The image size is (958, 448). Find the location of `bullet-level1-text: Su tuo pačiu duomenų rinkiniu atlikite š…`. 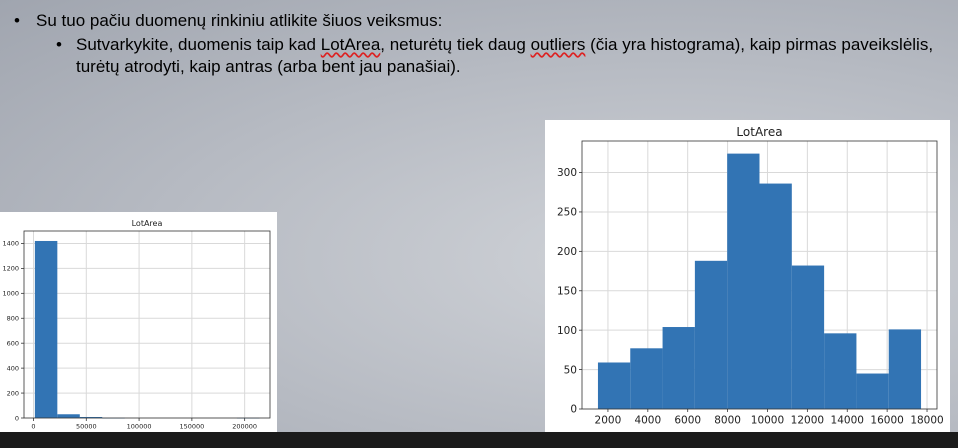

bullet-level1-text: Su tuo pačiu duomenų rinkiniu atlikite š… is located at coordinates (239, 20).